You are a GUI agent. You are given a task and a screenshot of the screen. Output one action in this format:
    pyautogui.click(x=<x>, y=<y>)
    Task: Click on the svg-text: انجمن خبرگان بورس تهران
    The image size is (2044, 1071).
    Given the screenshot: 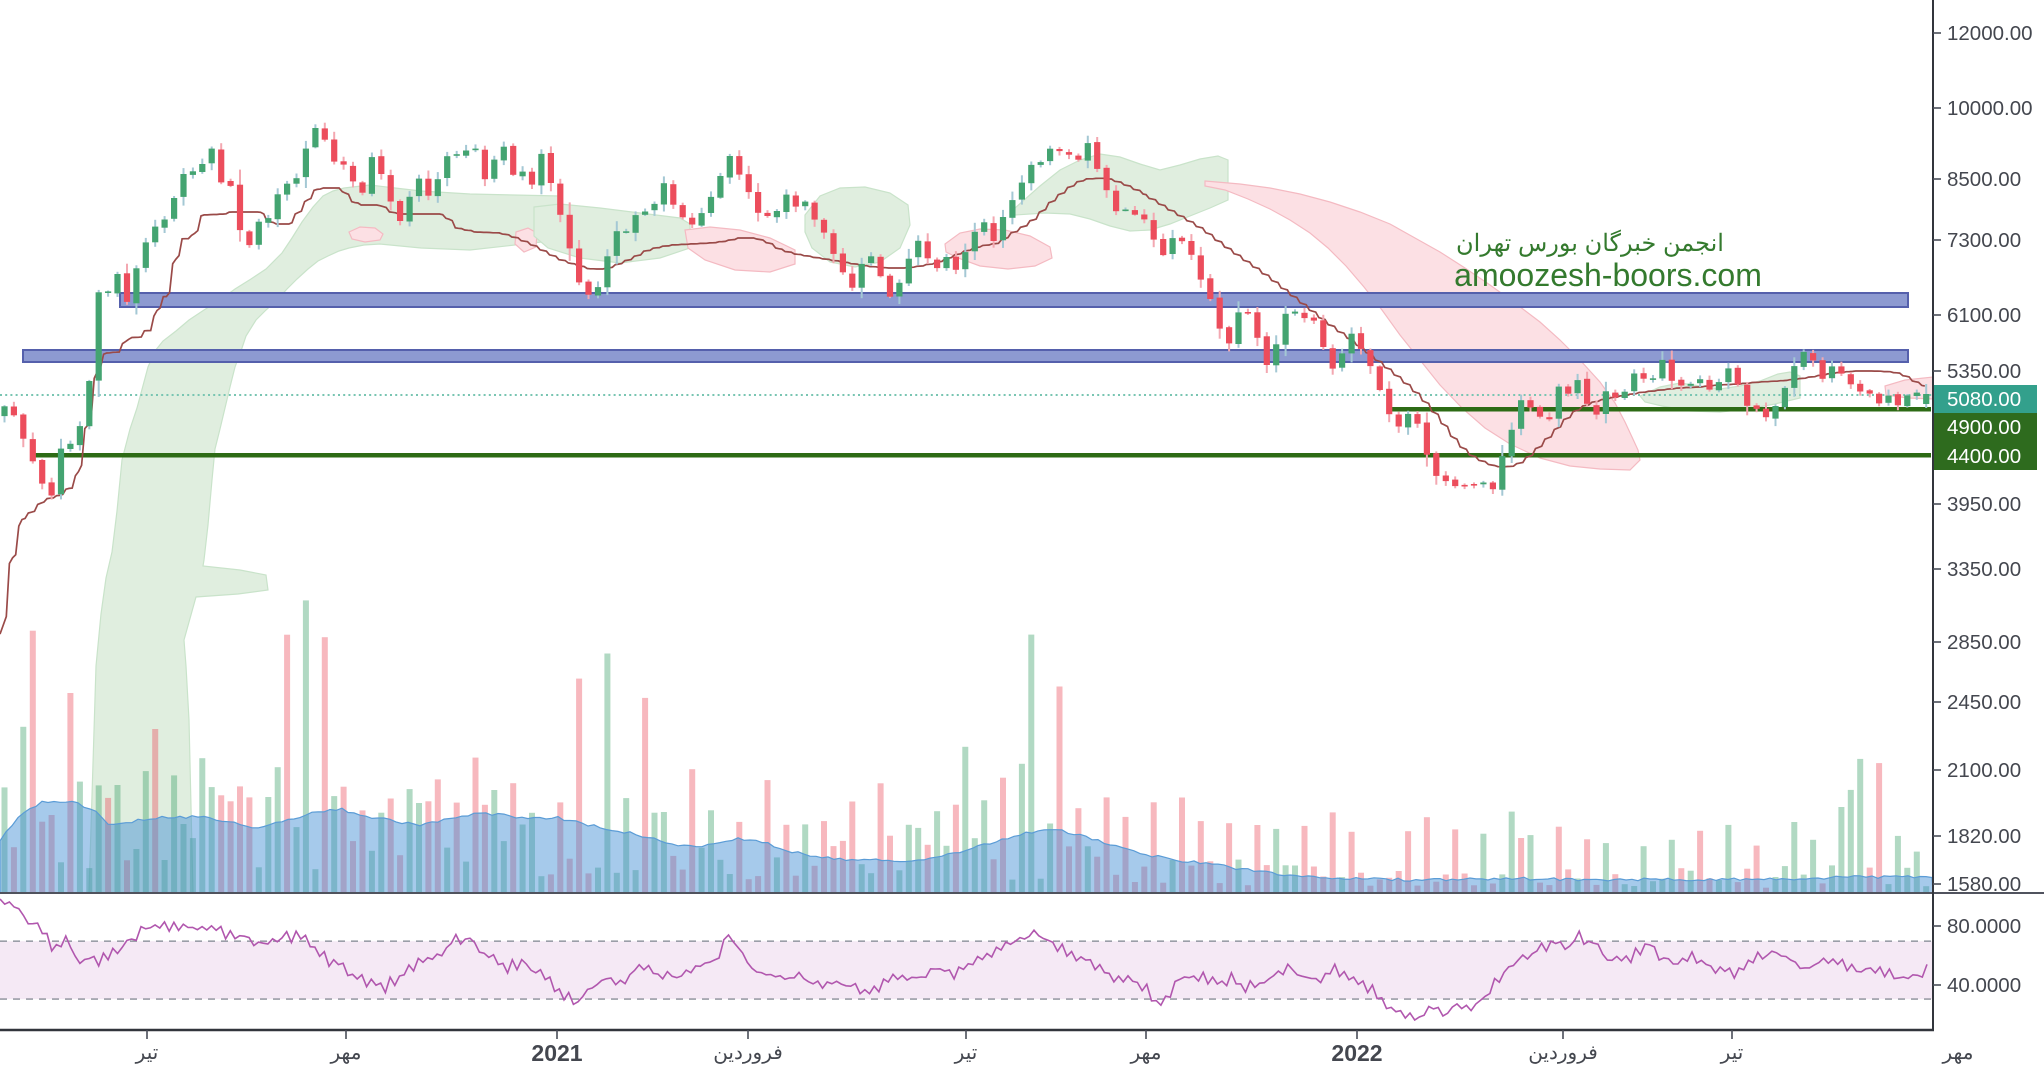 What is the action you would take?
    pyautogui.click(x=1590, y=243)
    